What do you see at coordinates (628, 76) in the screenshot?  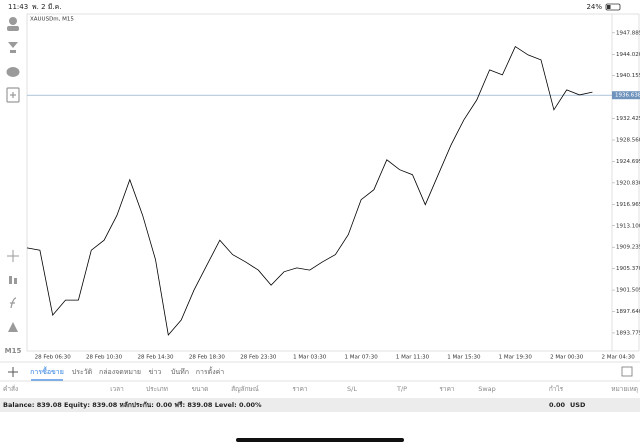 I see `y-tick-label: 1940.155` at bounding box center [628, 76].